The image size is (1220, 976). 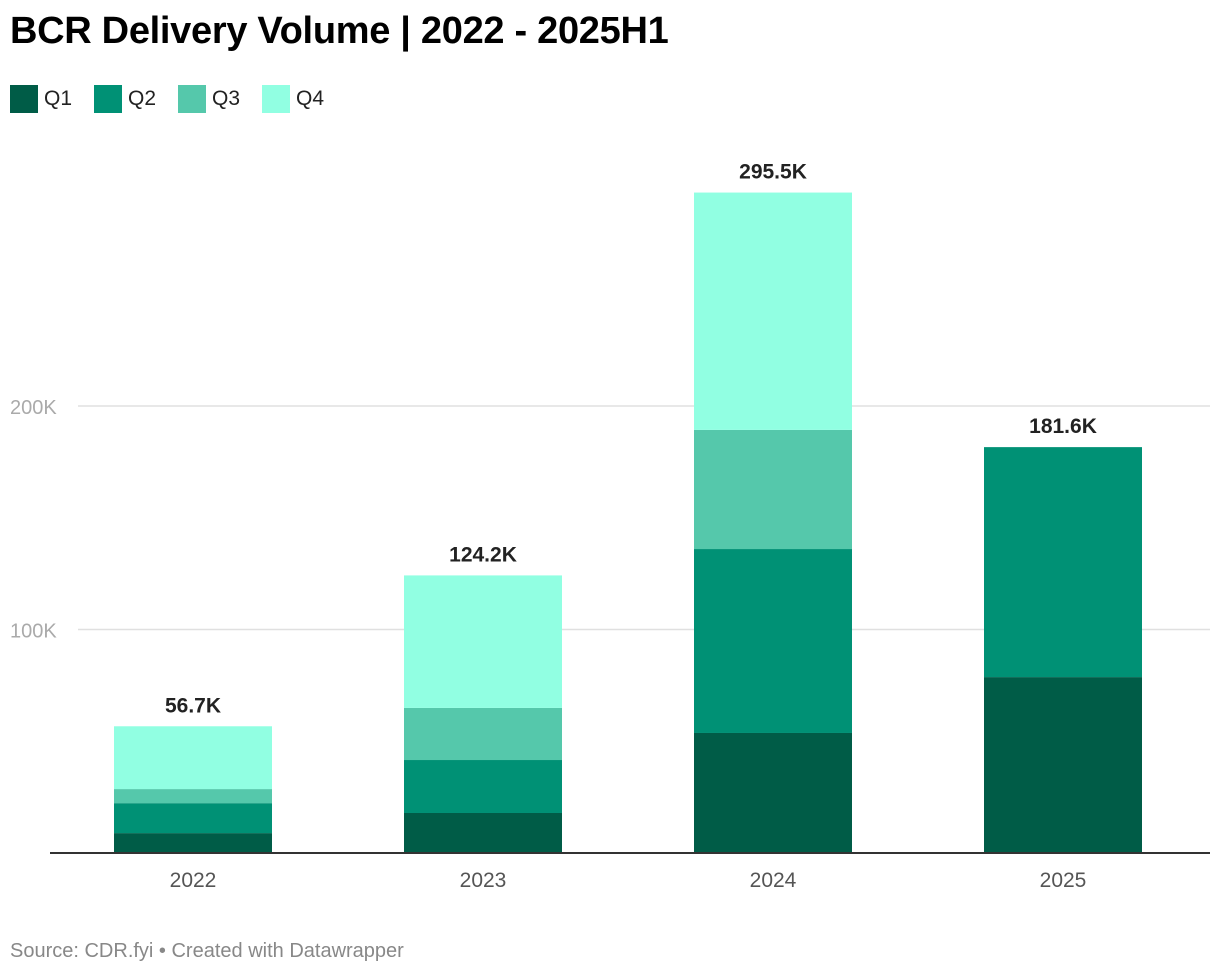 What do you see at coordinates (1063, 426) in the screenshot?
I see `total-label: 181.6K` at bounding box center [1063, 426].